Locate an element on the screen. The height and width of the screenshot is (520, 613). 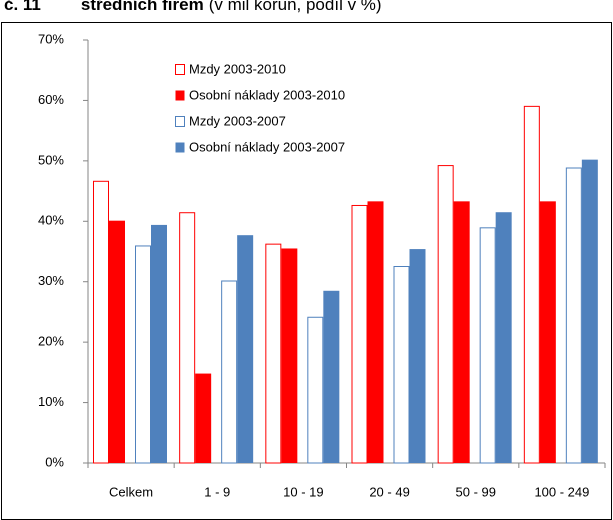
legend-label: Mzdy 2003-2010 is located at coordinates (237, 68).